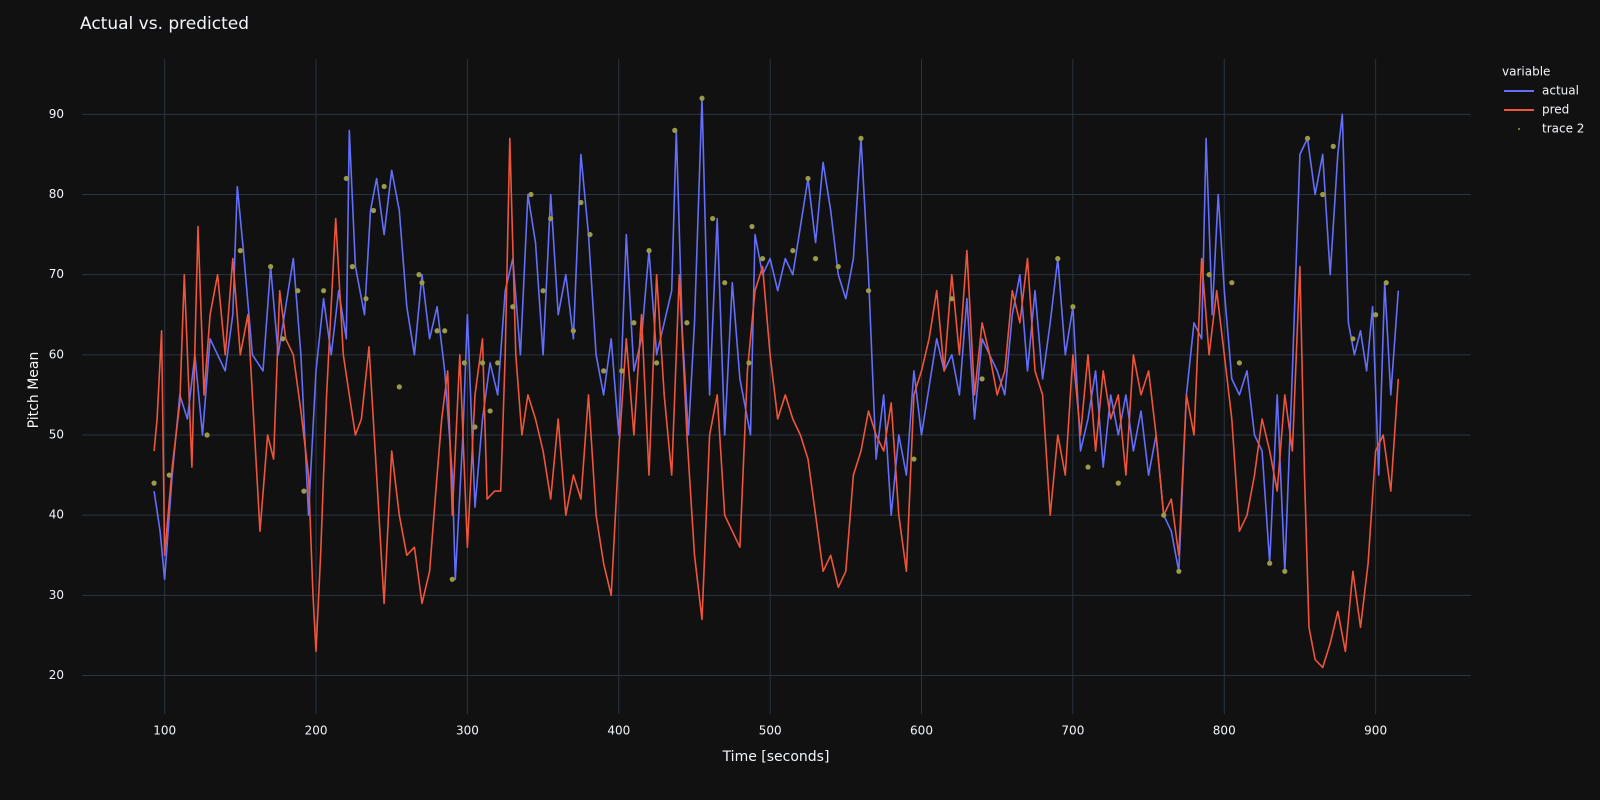 Image resolution: width=1600 pixels, height=800 pixels. What do you see at coordinates (1563, 129) in the screenshot?
I see `legend-label: trace 2` at bounding box center [1563, 129].